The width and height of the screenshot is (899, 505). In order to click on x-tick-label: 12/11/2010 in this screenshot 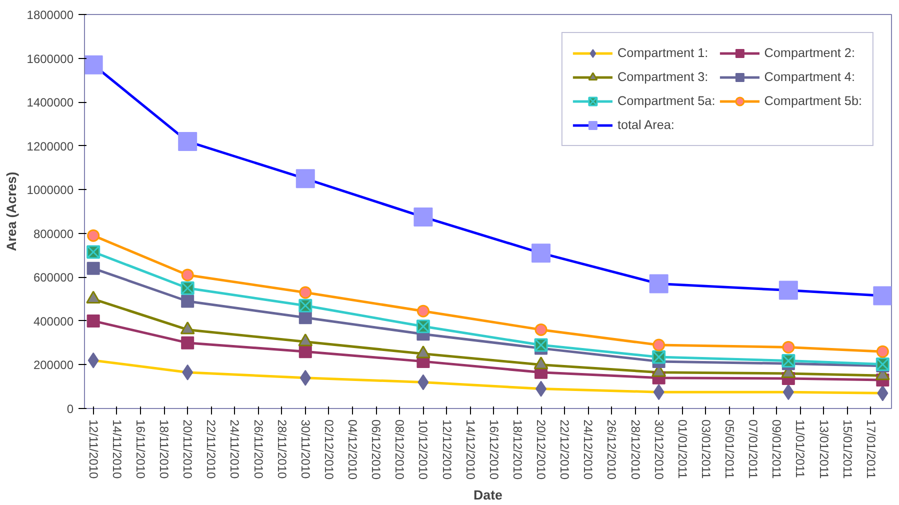, I will do `click(93, 449)`.